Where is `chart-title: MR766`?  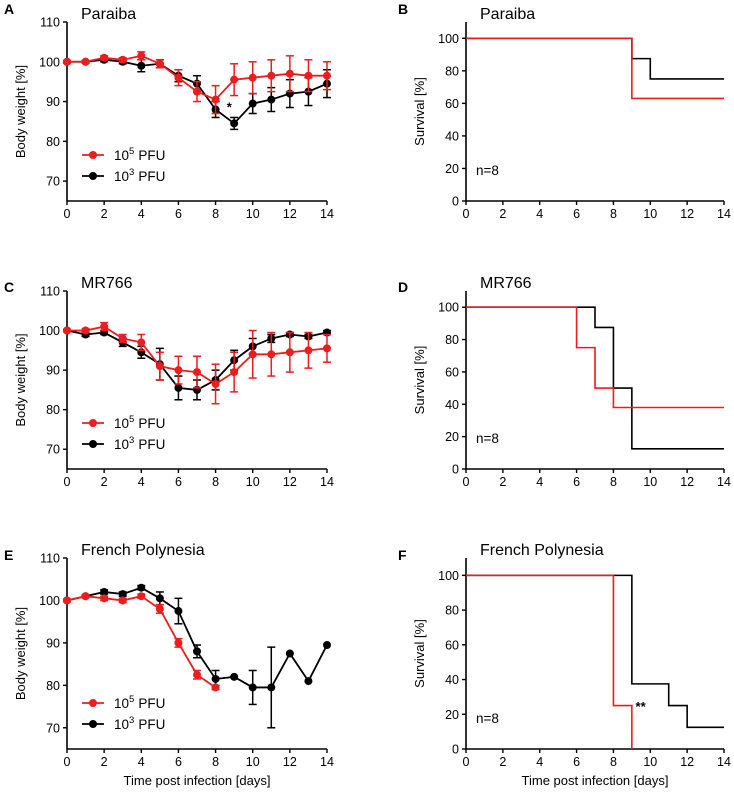
chart-title: MR766 is located at coordinates (107, 283).